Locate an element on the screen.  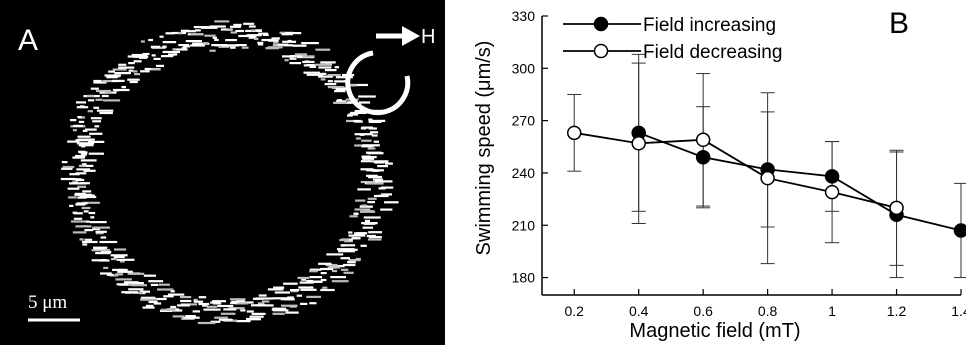
x-tick-label: 0.6 is located at coordinates (703, 311).